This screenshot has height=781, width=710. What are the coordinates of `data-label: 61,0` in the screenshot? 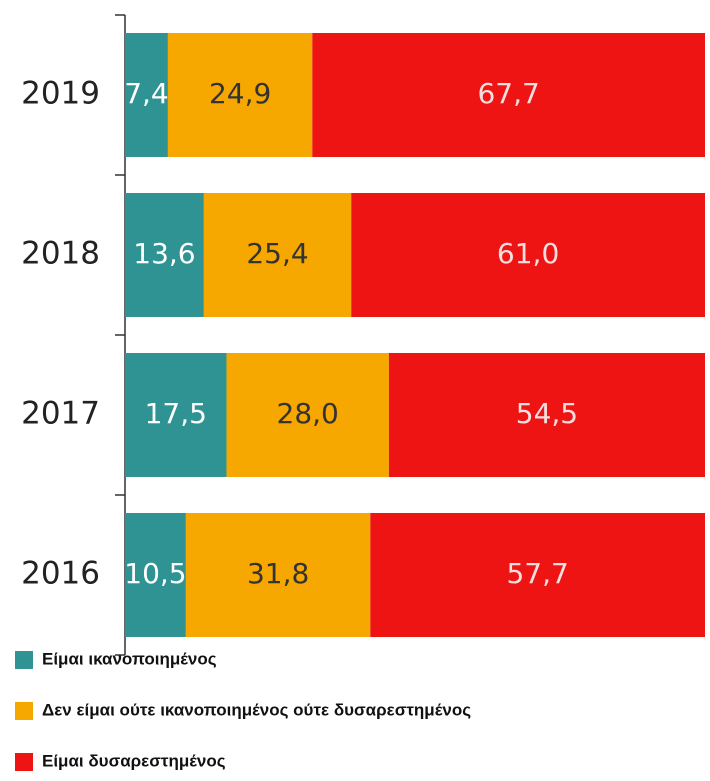 It's located at (528, 253).